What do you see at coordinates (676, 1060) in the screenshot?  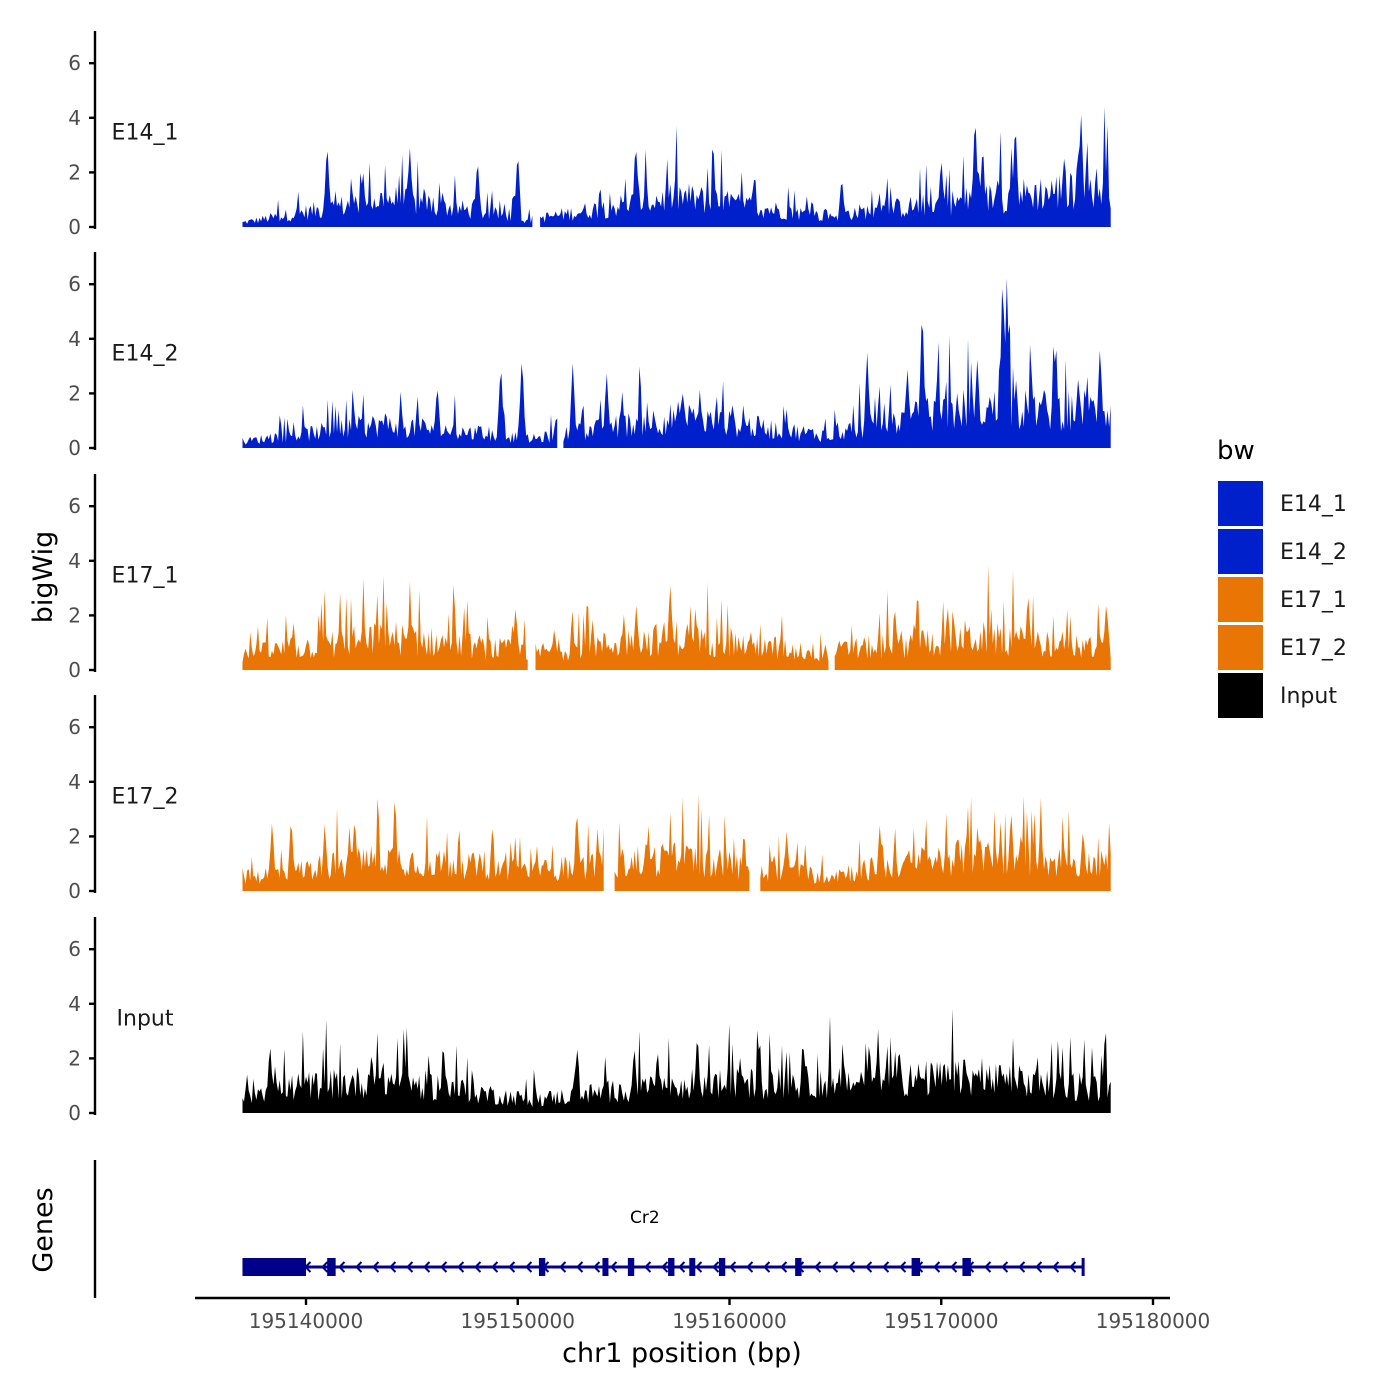 I see `coverage-area-Input` at bounding box center [676, 1060].